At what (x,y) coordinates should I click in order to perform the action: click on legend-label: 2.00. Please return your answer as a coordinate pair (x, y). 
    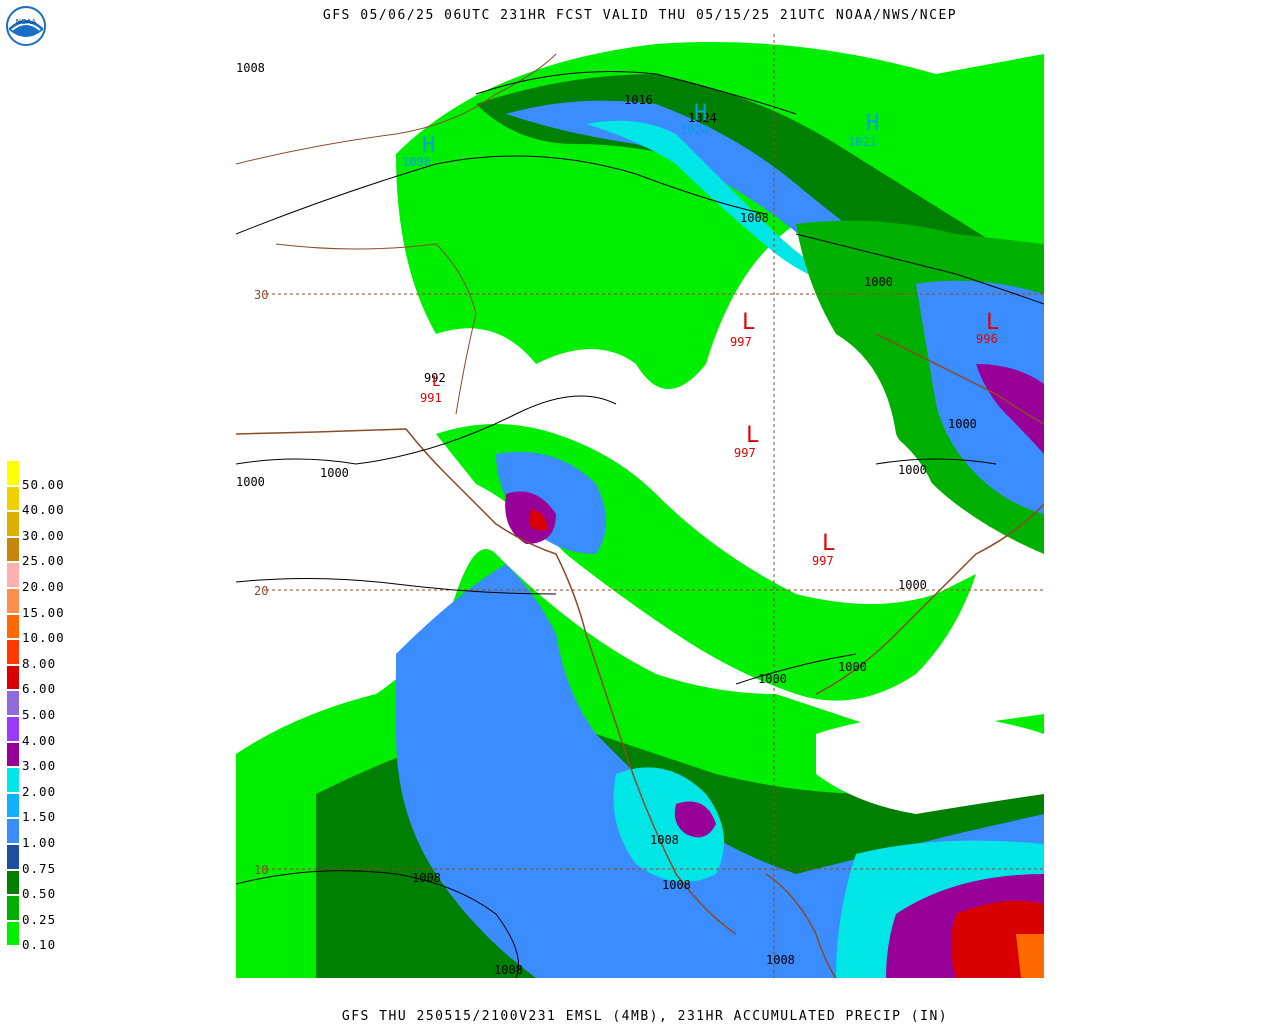
    Looking at the image, I should click on (39, 791).